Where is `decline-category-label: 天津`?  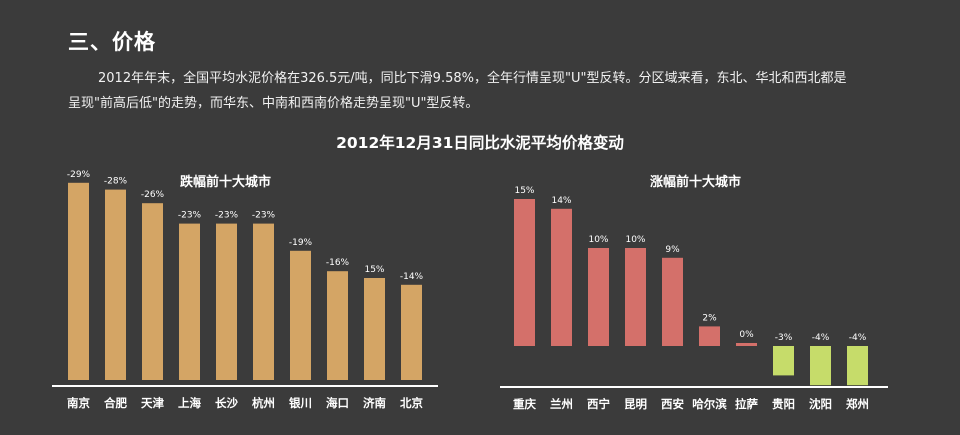
decline-category-label: 天津 is located at coordinates (152, 403).